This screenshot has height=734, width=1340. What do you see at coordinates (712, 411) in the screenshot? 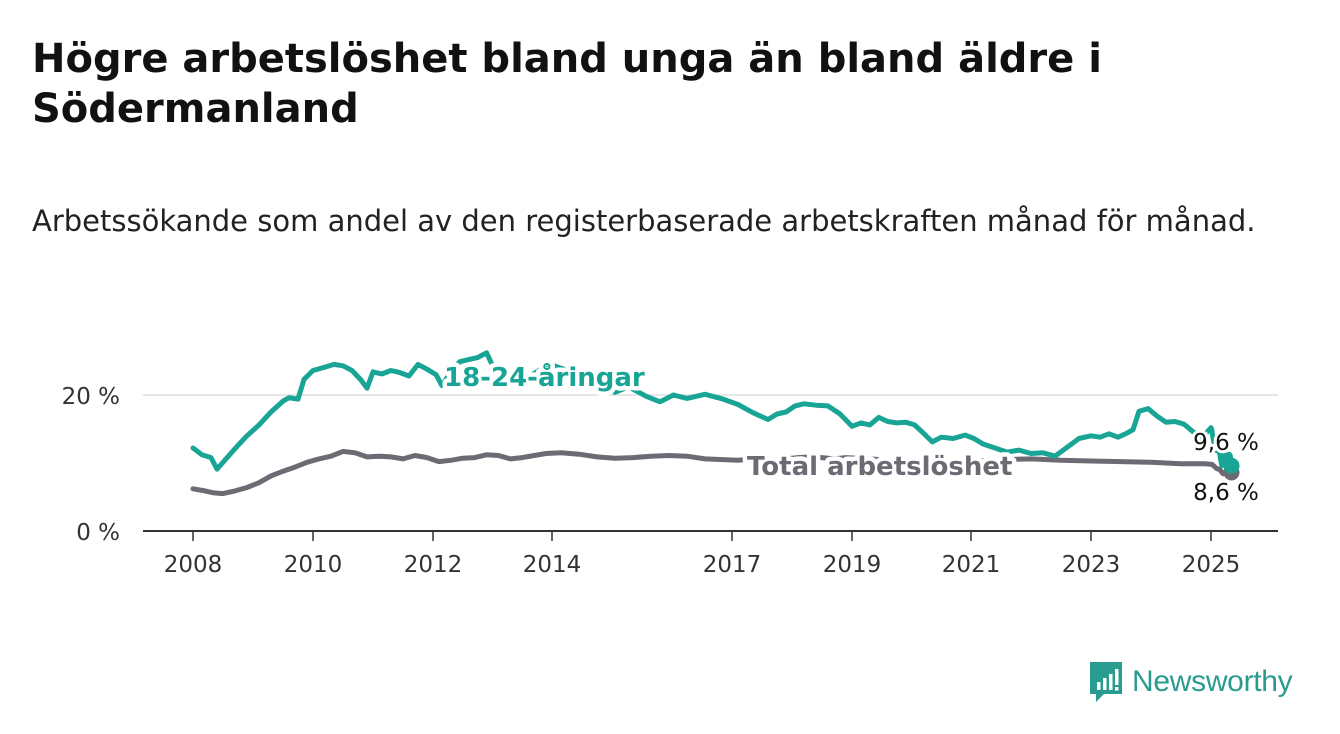
I see `series-line-youth` at bounding box center [712, 411].